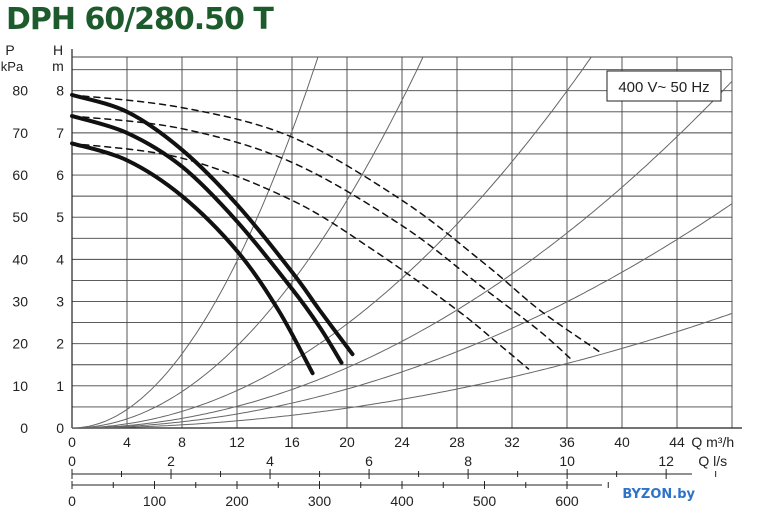 Image resolution: width=761 pixels, height=519 pixels. Describe the element at coordinates (60, 217) in the screenshot. I see `y-tick-label-h: 5` at that location.